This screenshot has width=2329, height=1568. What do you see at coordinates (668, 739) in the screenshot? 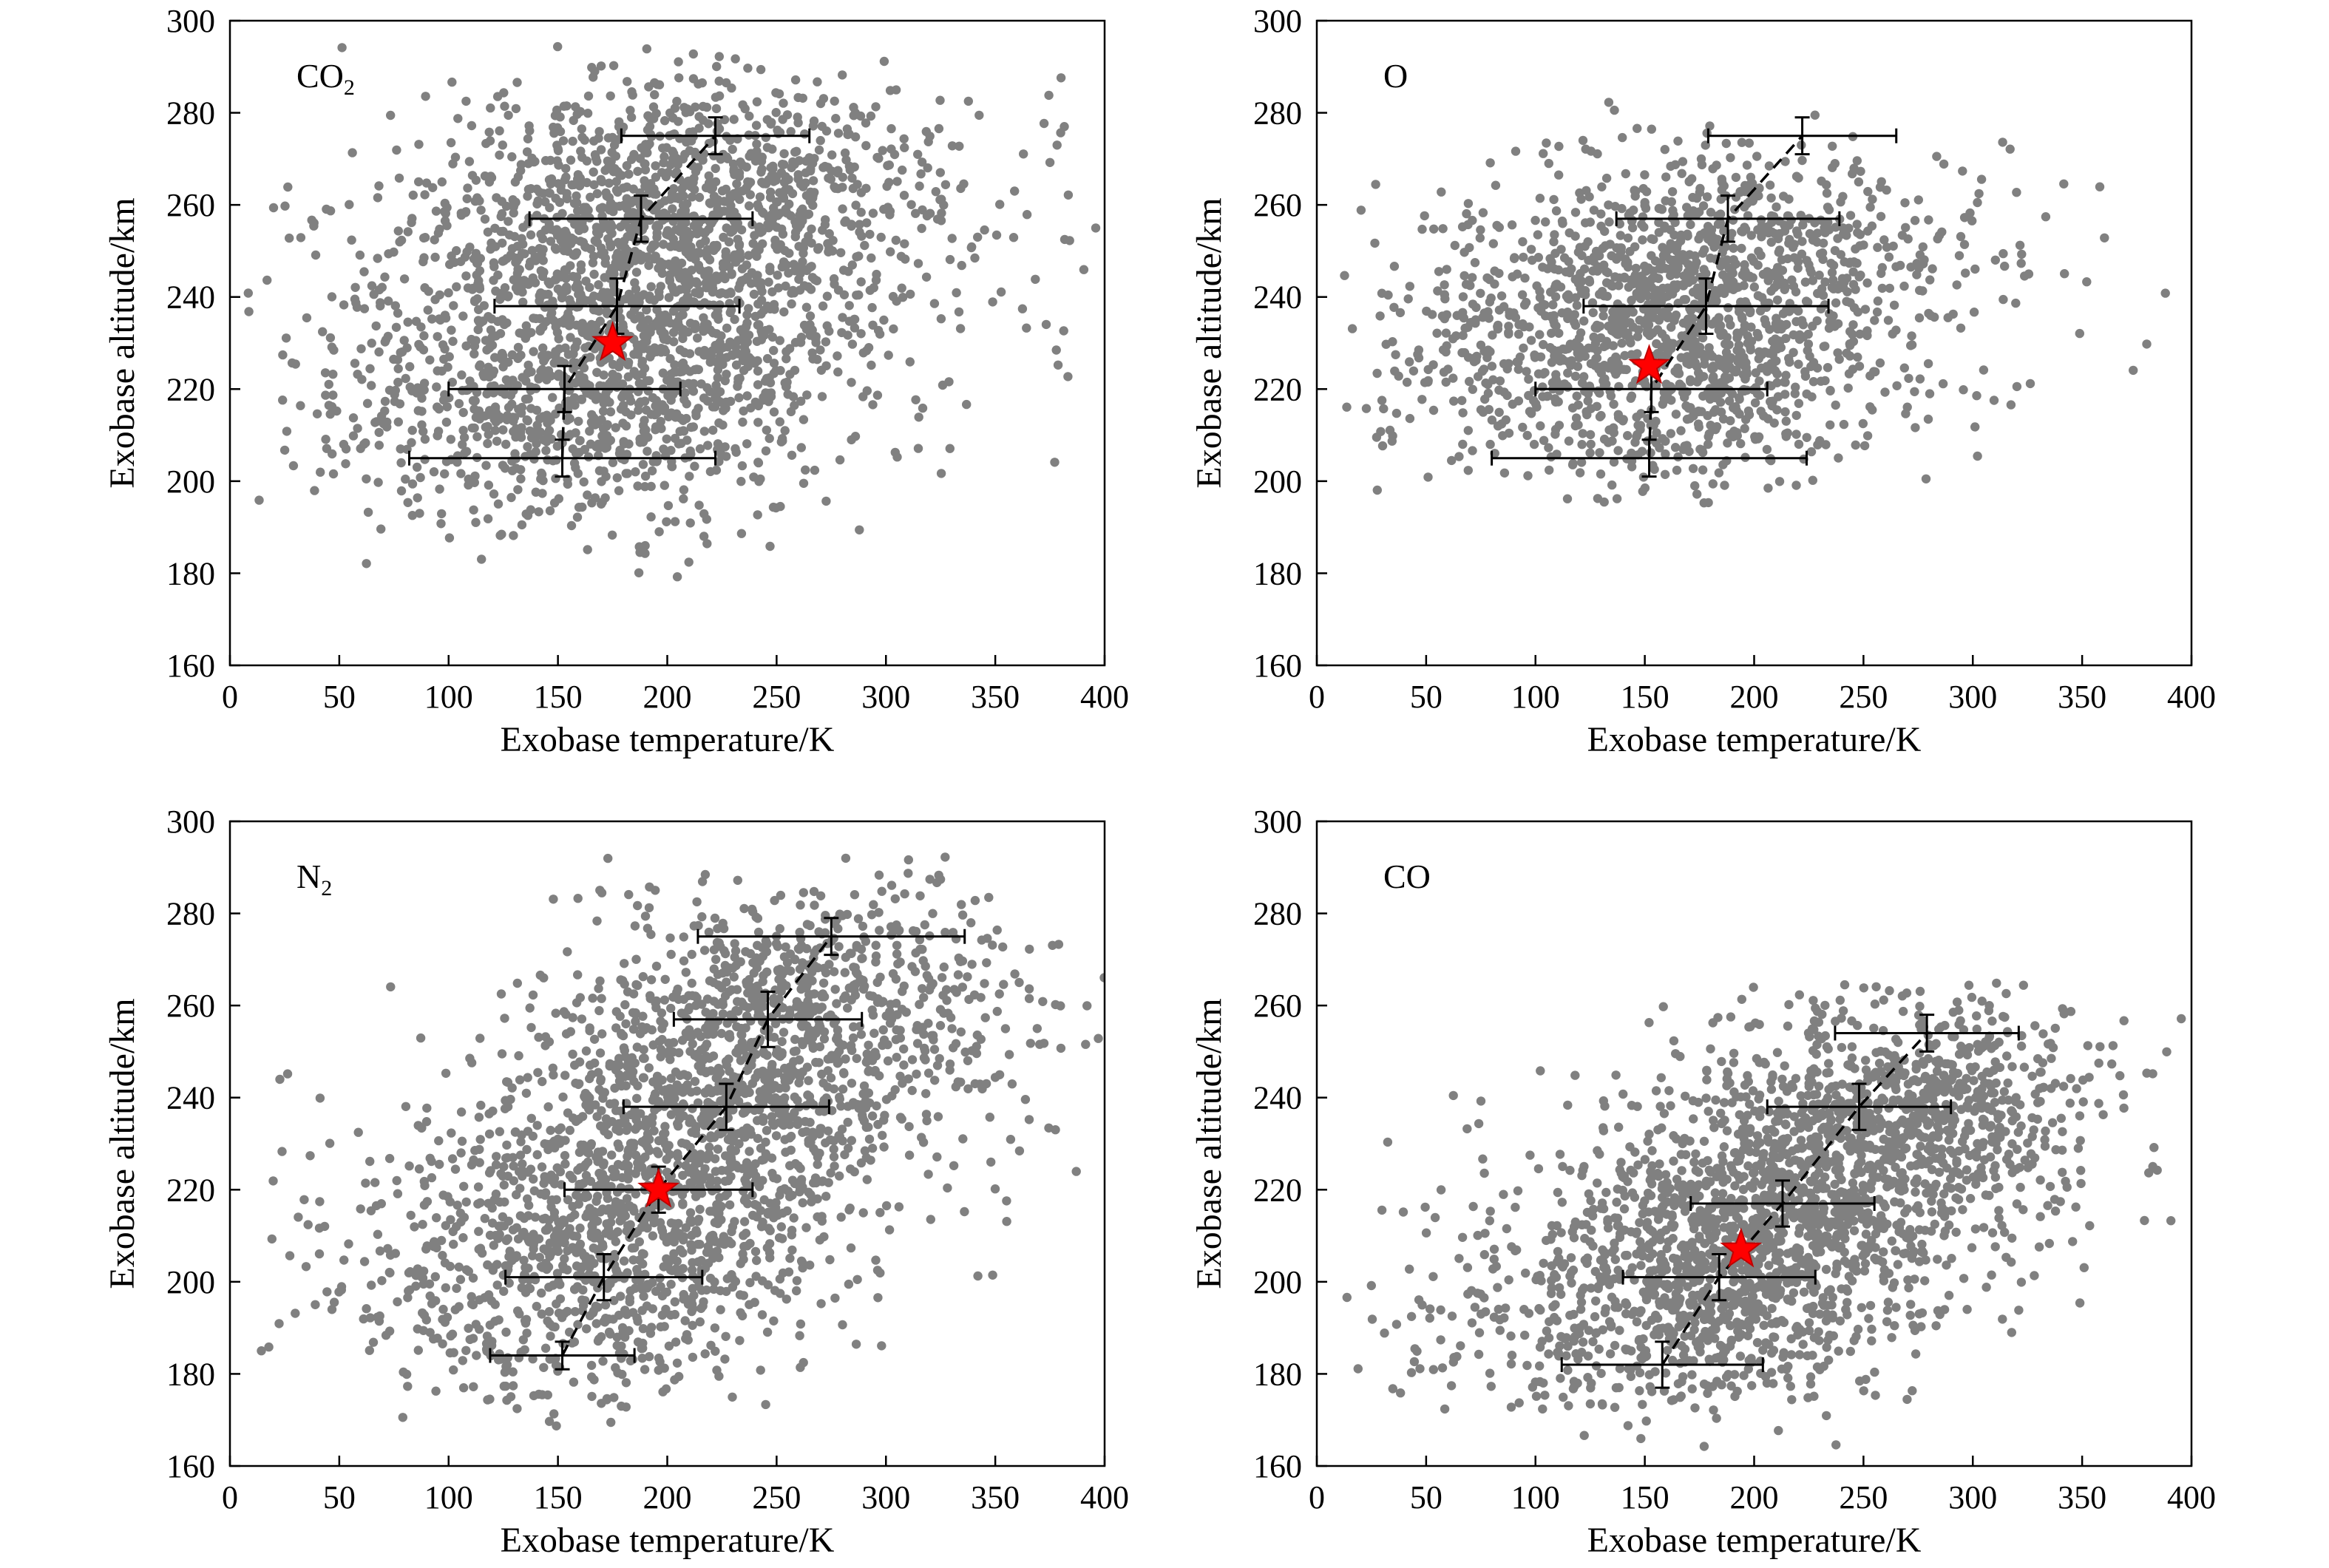
I see `x-axis-title: Exobase temperature/K` at bounding box center [668, 739].